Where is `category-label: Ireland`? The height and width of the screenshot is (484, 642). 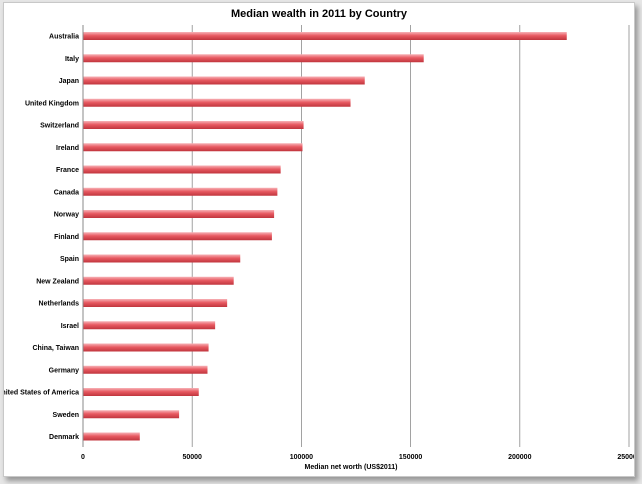 category-label: Ireland is located at coordinates (67, 148).